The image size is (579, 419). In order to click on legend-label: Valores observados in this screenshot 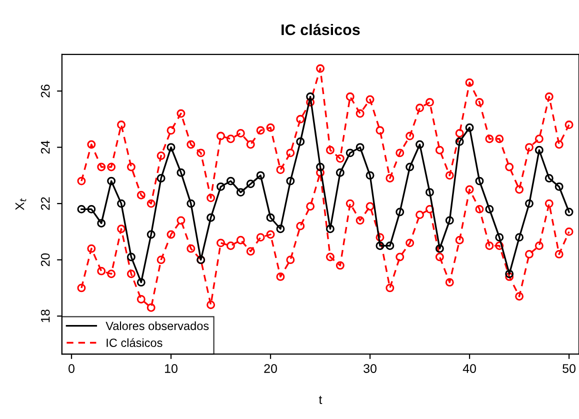, I will do `click(157, 325)`.